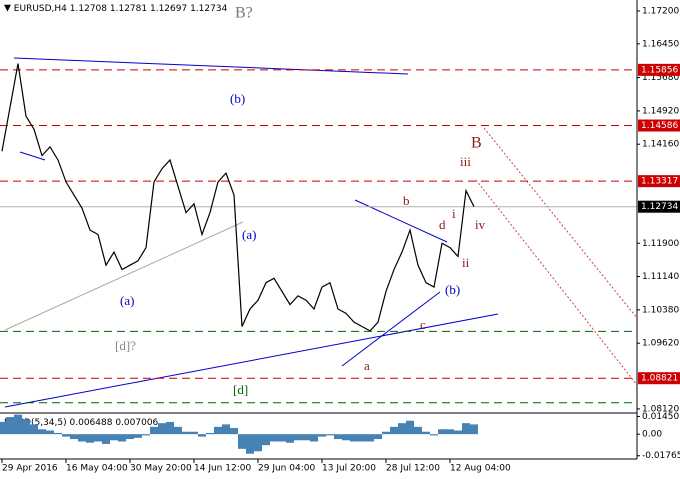  I want to click on projection-line, so click(556, 282).